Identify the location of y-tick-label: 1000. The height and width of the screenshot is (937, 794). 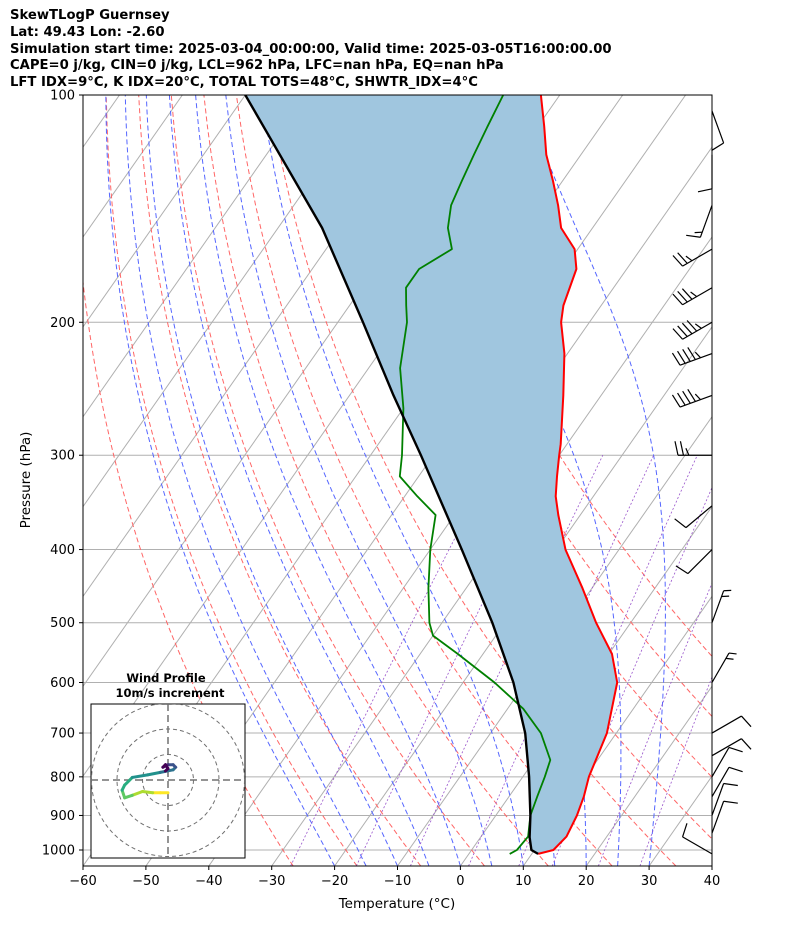
(58, 851).